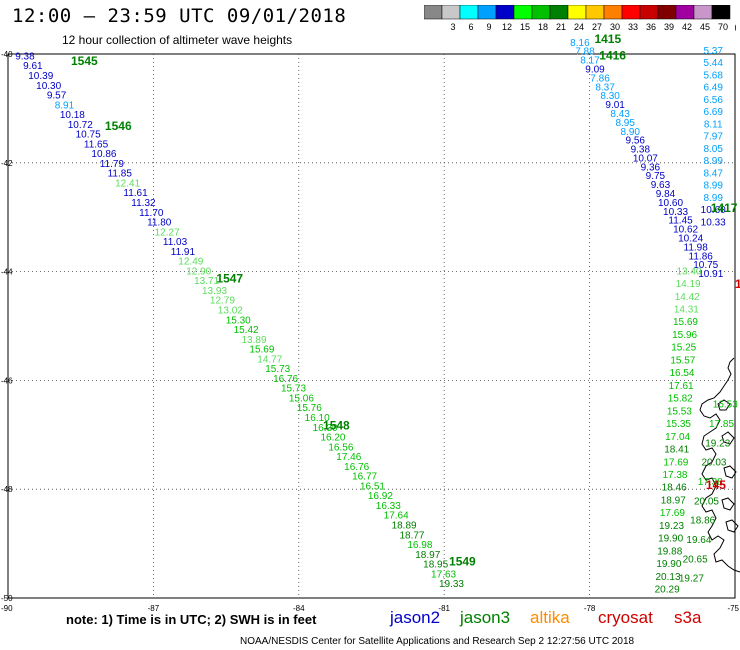 The height and width of the screenshot is (650, 740). What do you see at coordinates (229, 278) in the screenshot?
I see `track-number: 1547` at bounding box center [229, 278].